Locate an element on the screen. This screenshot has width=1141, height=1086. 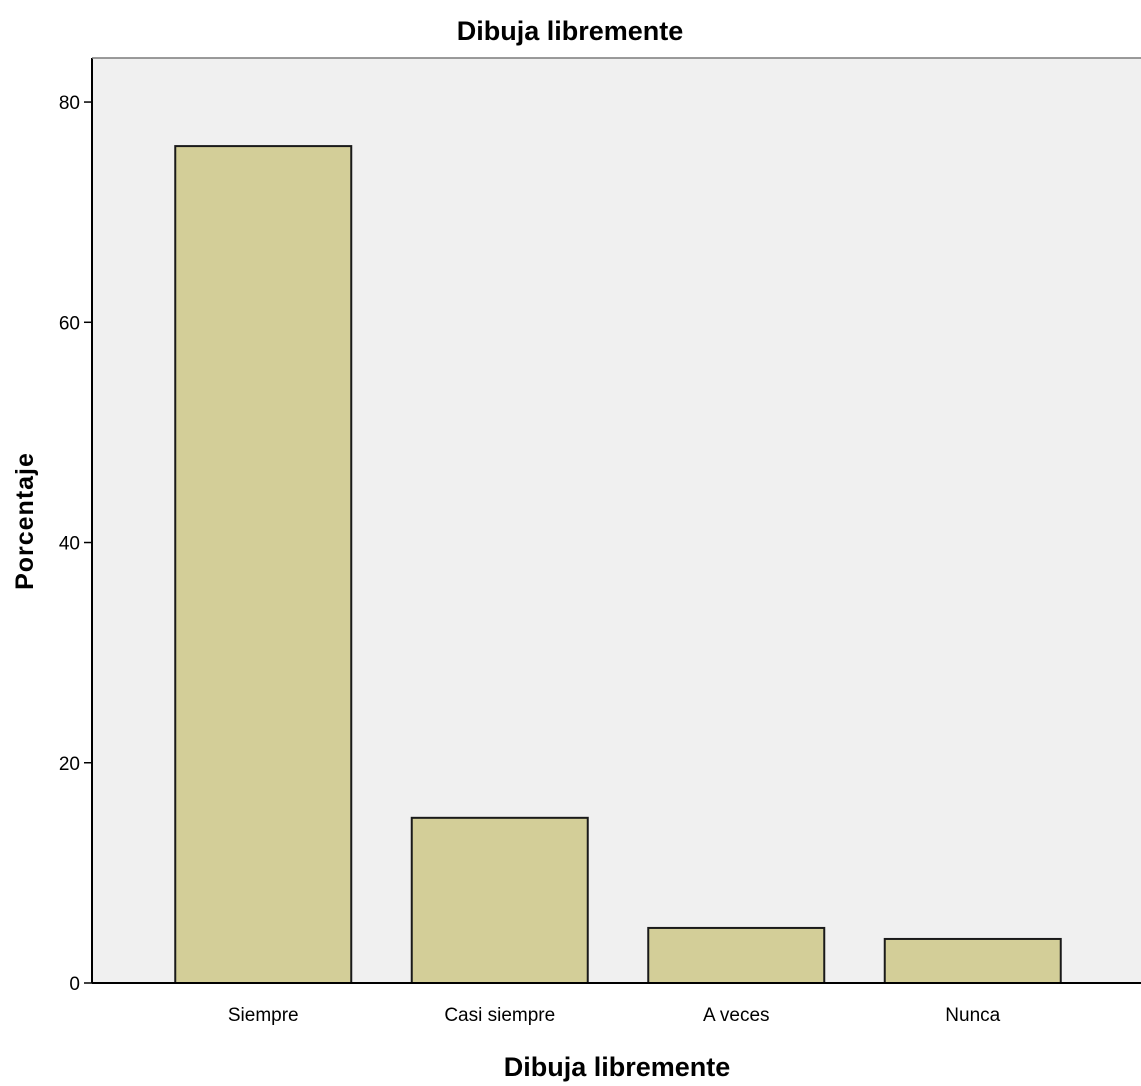
y-tick-label: 60 is located at coordinates (69, 323).